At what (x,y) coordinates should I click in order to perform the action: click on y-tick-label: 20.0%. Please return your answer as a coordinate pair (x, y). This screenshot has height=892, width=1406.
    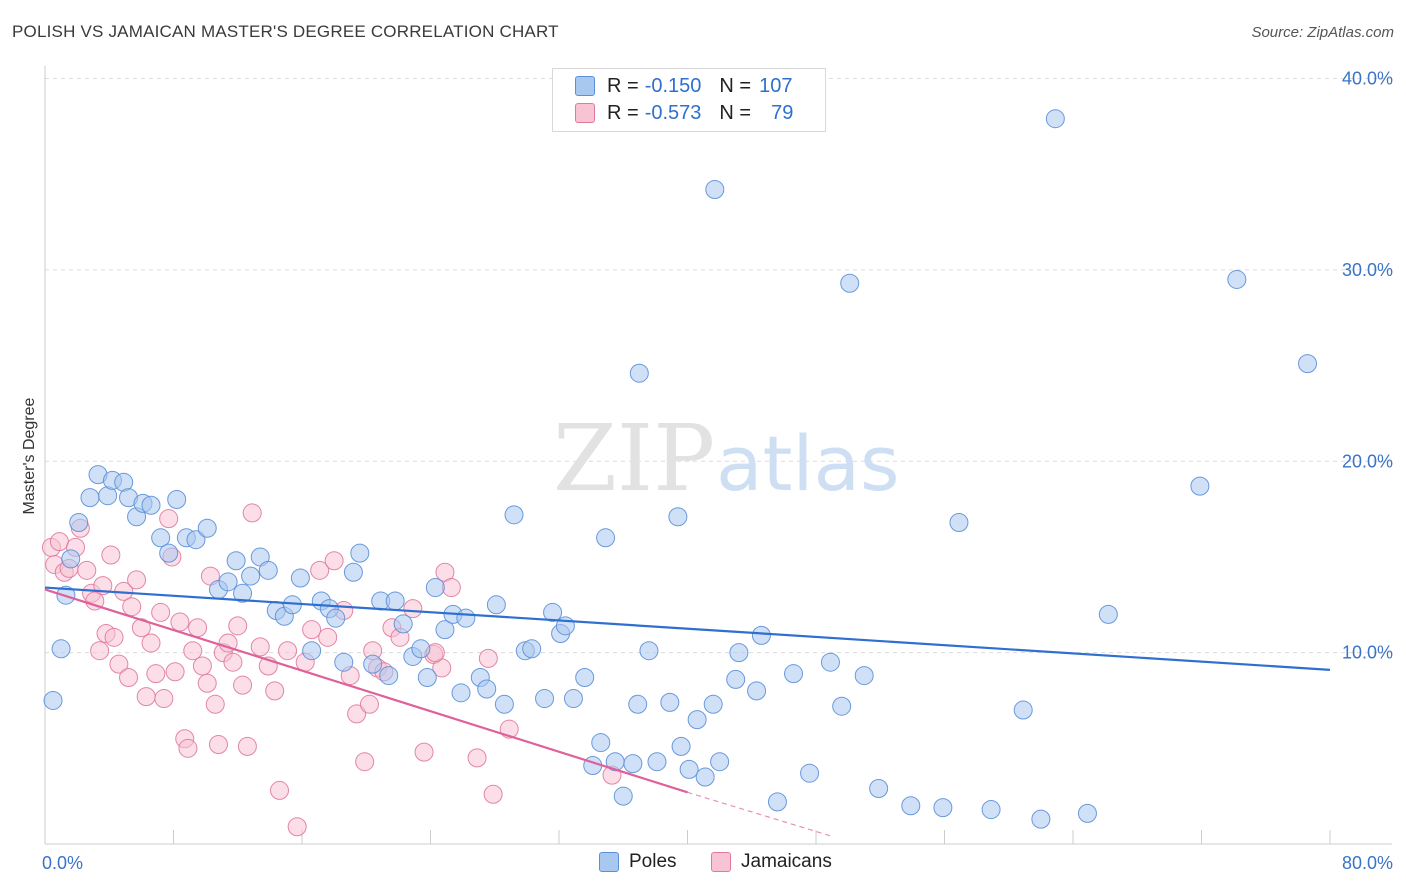
    Looking at the image, I should click on (1367, 461).